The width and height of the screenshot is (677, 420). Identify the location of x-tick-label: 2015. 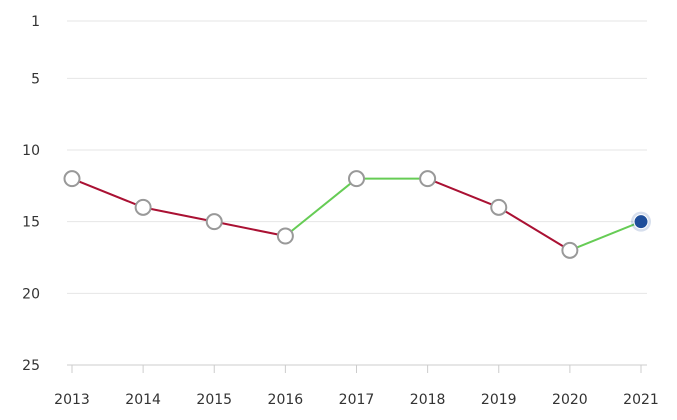
(214, 400).